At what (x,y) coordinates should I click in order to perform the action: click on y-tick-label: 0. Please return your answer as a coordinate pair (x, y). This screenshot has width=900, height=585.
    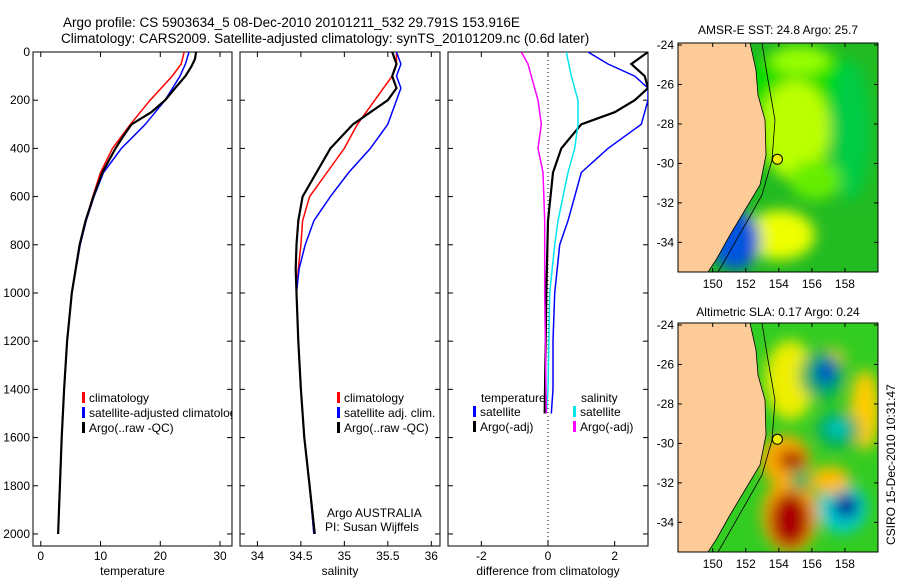
    Looking at the image, I should click on (26, 52).